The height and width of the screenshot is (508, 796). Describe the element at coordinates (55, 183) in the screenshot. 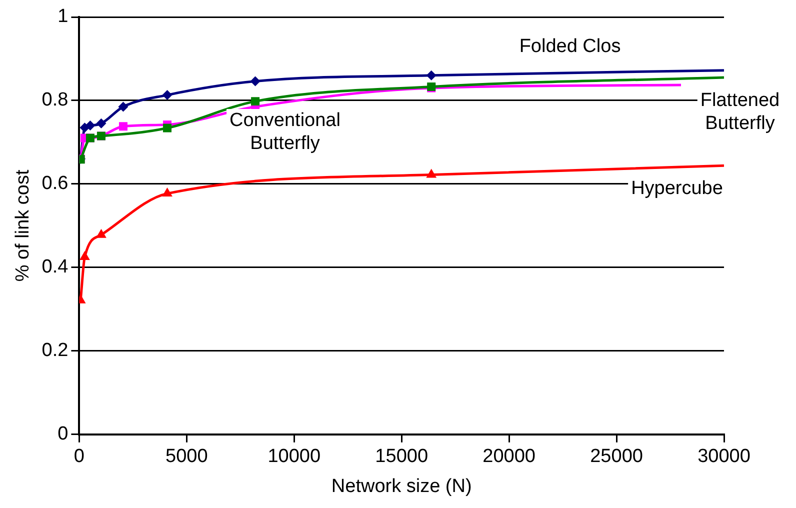

I see `y-tick-label: 0.6` at that location.